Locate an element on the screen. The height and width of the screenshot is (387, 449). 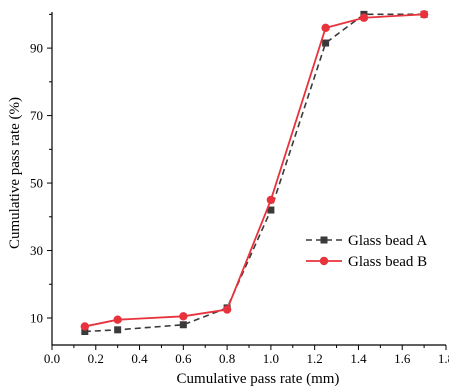
legend-entry: Glass bead B is located at coordinates (366, 262).